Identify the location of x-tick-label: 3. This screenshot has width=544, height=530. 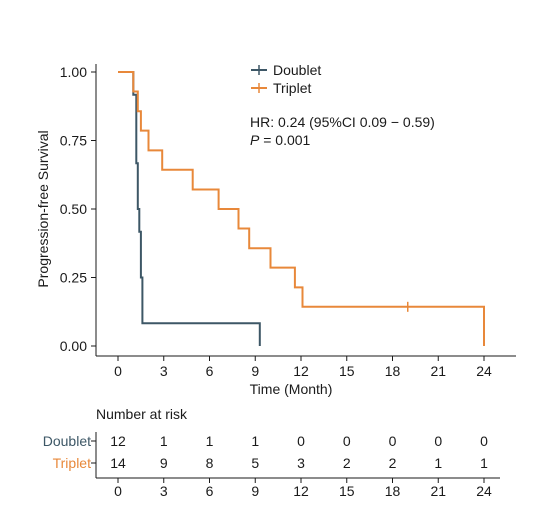
(164, 371).